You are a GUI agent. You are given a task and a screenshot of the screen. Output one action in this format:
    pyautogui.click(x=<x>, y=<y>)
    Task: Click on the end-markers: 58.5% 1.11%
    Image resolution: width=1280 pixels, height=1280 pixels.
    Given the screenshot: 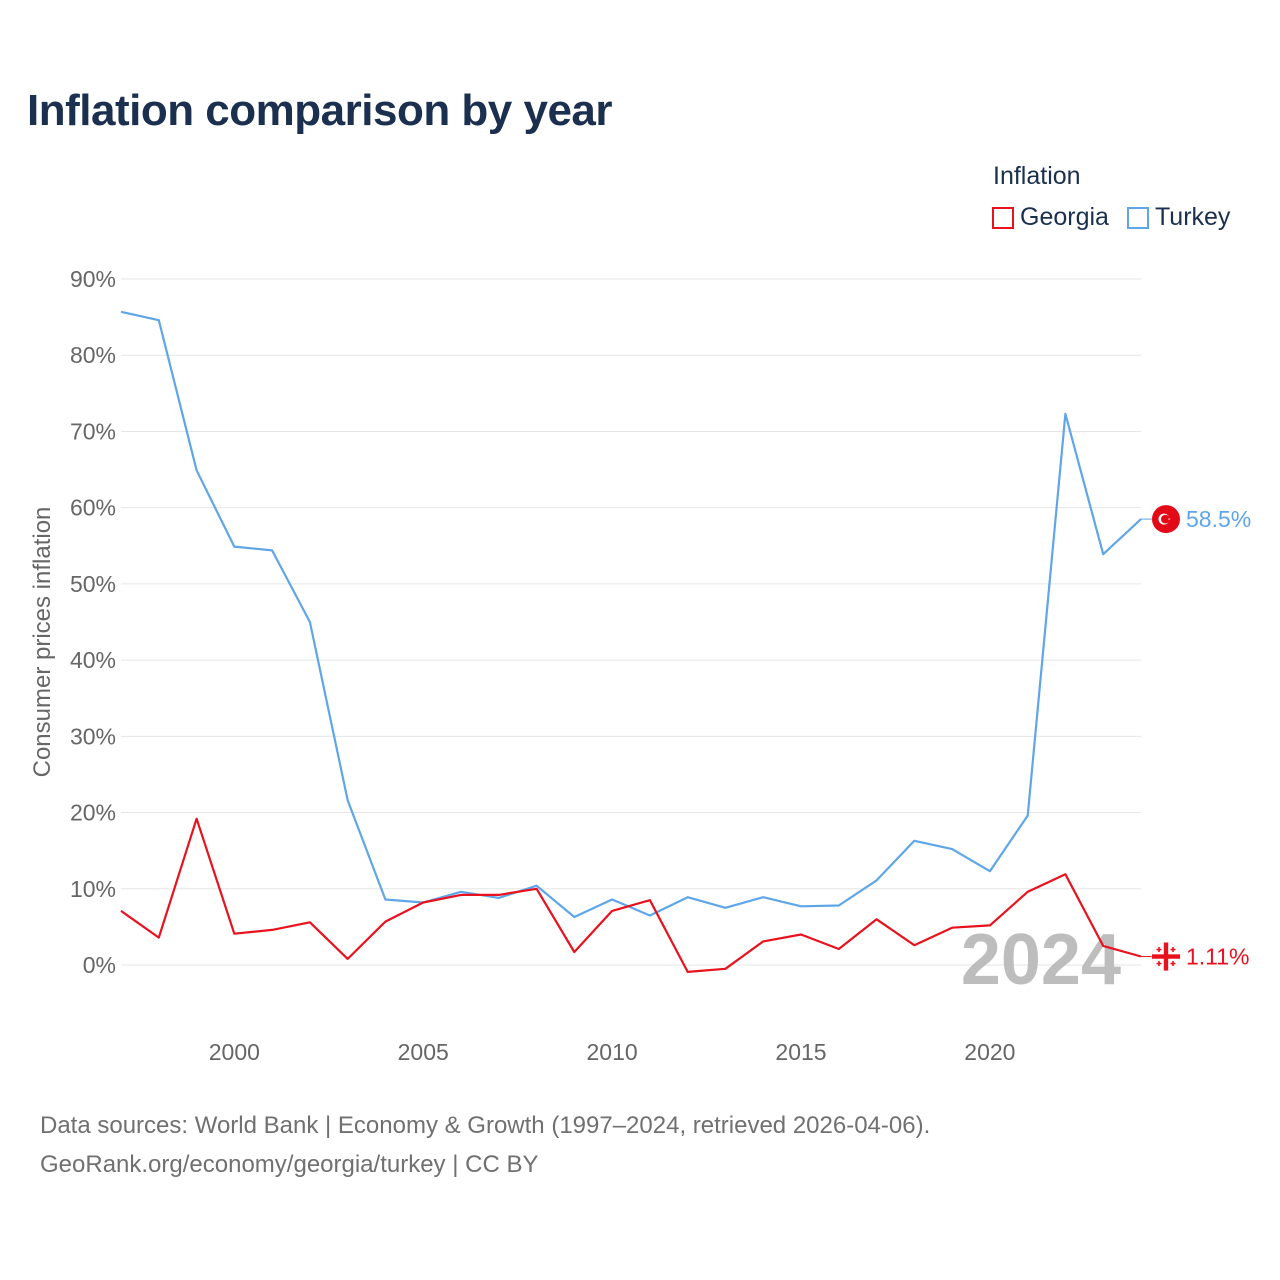 What is the action you would take?
    pyautogui.click(x=1196, y=738)
    